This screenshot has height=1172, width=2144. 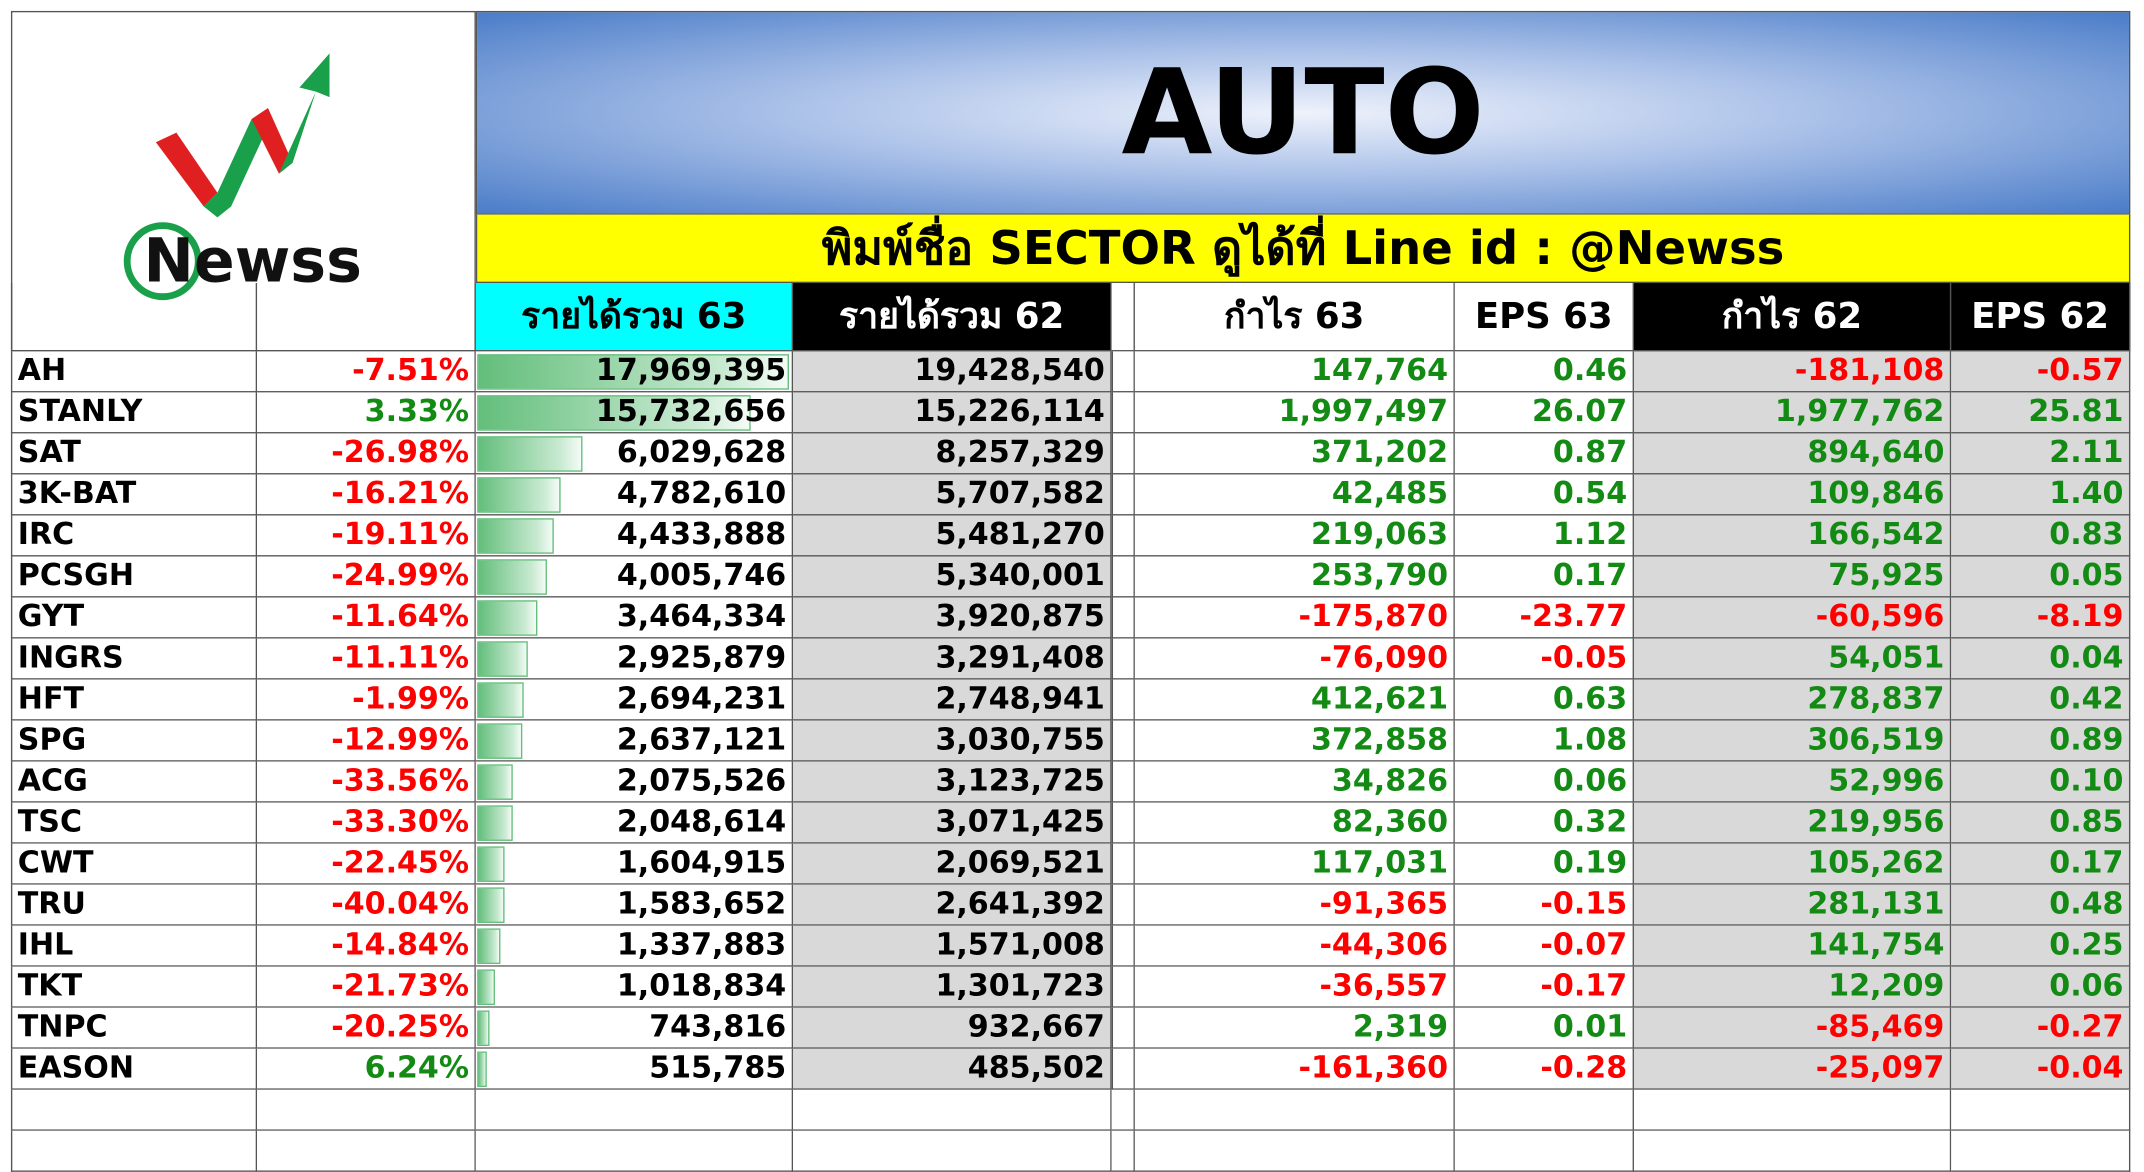 I want to click on cell: 0.06, so click(x=2041, y=987).